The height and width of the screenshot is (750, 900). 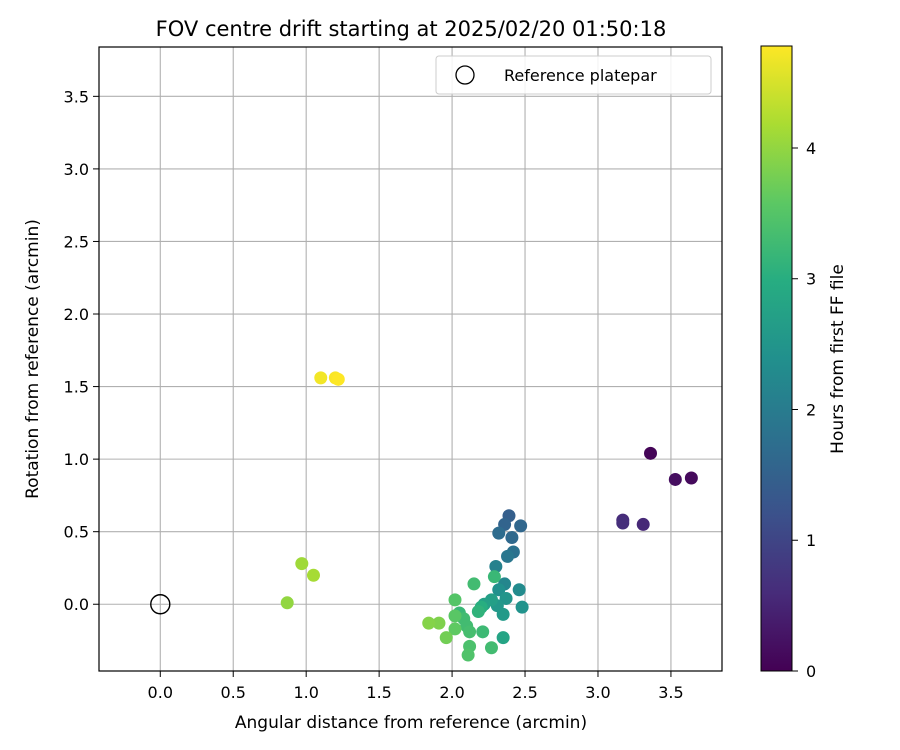 I want to click on colorbar-tick-label: 3, so click(x=811, y=279).